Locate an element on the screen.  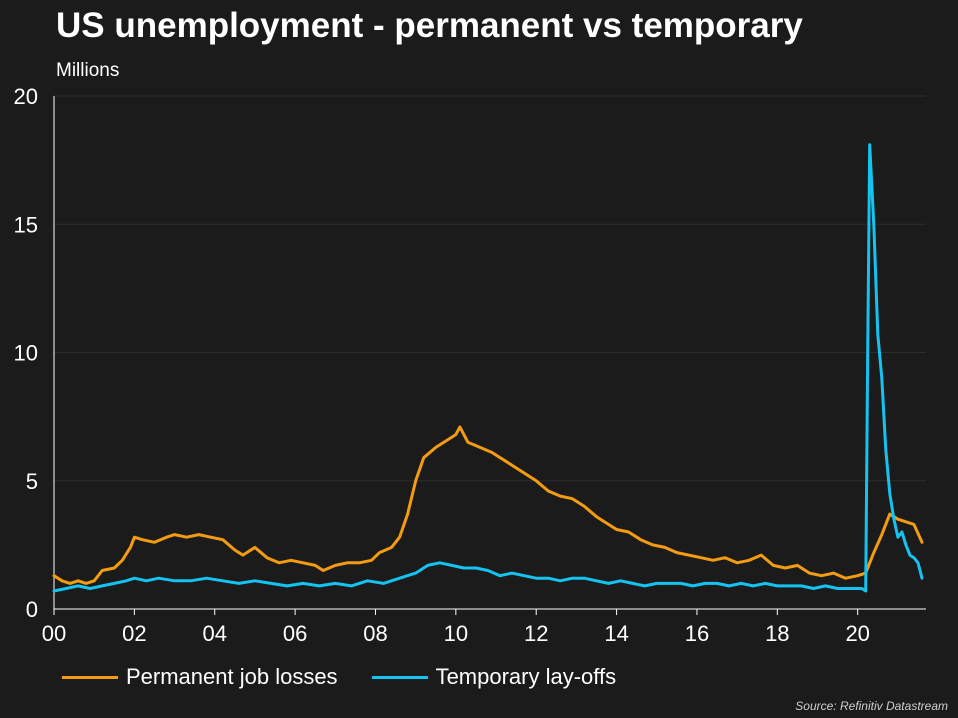
x-tick-label-16: 16 is located at coordinates (697, 633).